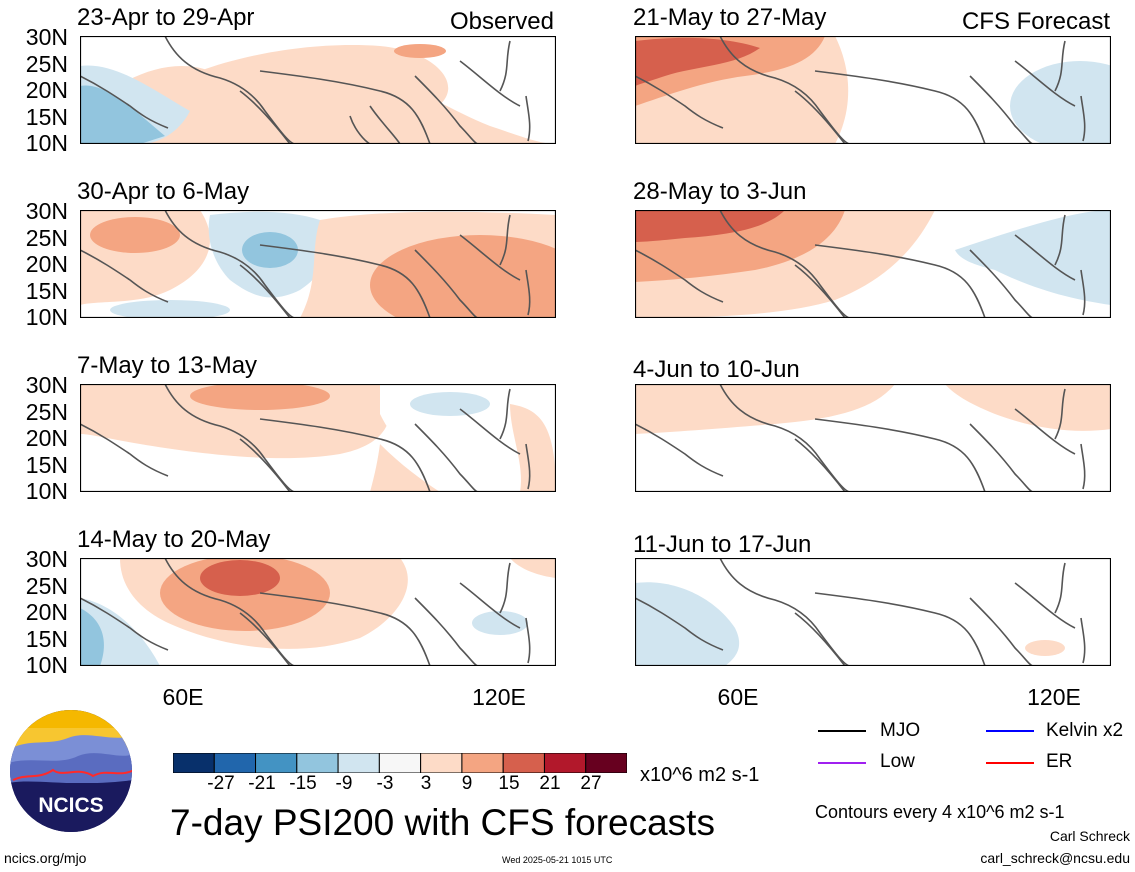 Image resolution: width=1135 pixels, height=872 pixels. I want to click on ncics-logo: NCICS, so click(71, 771).